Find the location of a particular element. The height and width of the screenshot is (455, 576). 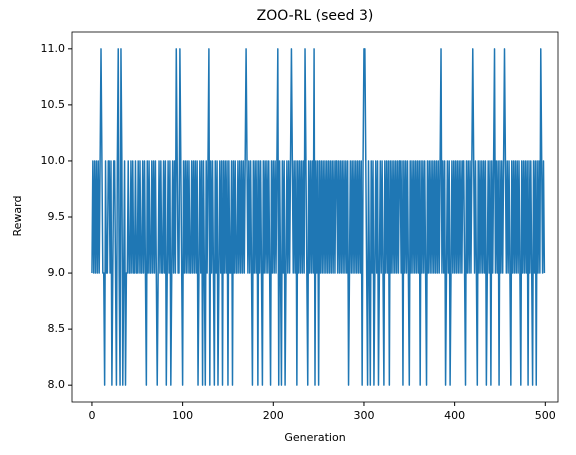

x-axis-label: Generation is located at coordinates (314, 437).